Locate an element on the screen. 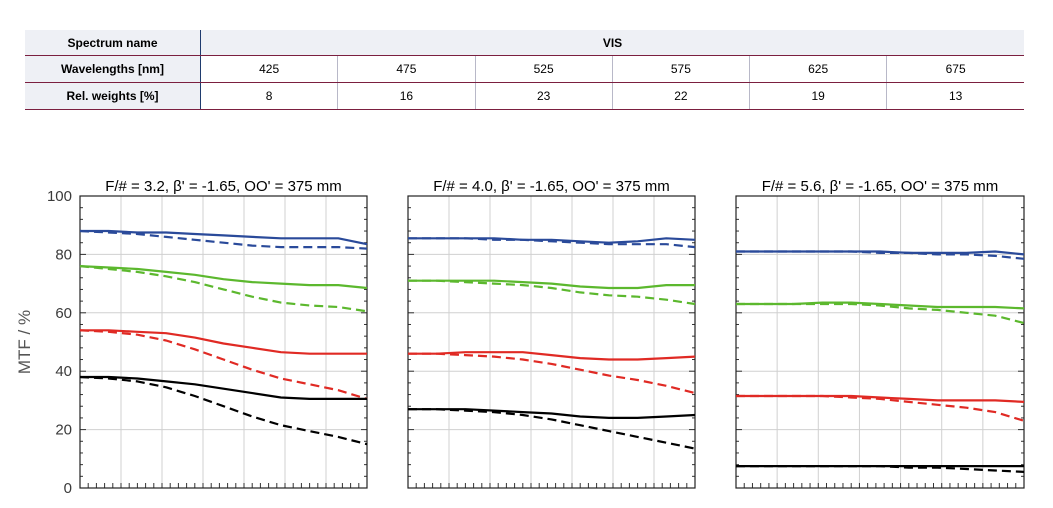 This screenshot has height=508, width=1053. series-line-green-solid is located at coordinates (223, 277).